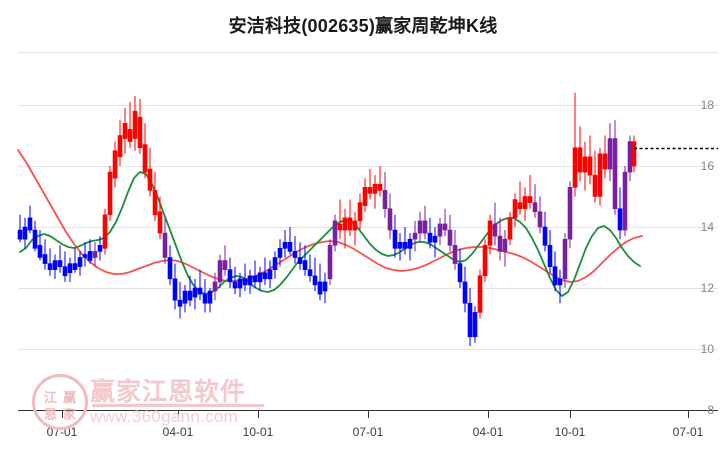 The width and height of the screenshot is (726, 450). I want to click on svg-text: 16, so click(708, 166).